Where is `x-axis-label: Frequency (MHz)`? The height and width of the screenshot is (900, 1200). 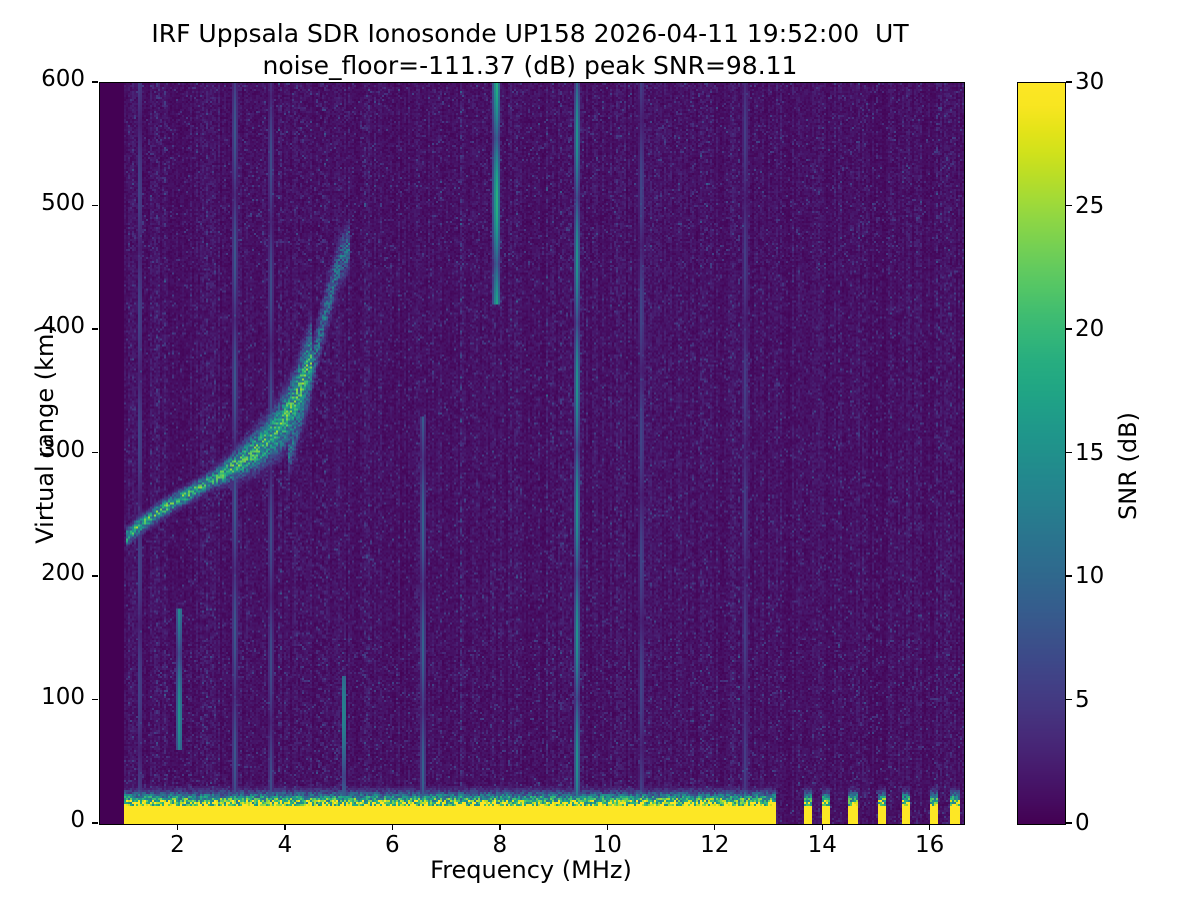 x-axis-label: Frequency (MHz) is located at coordinates (531, 870).